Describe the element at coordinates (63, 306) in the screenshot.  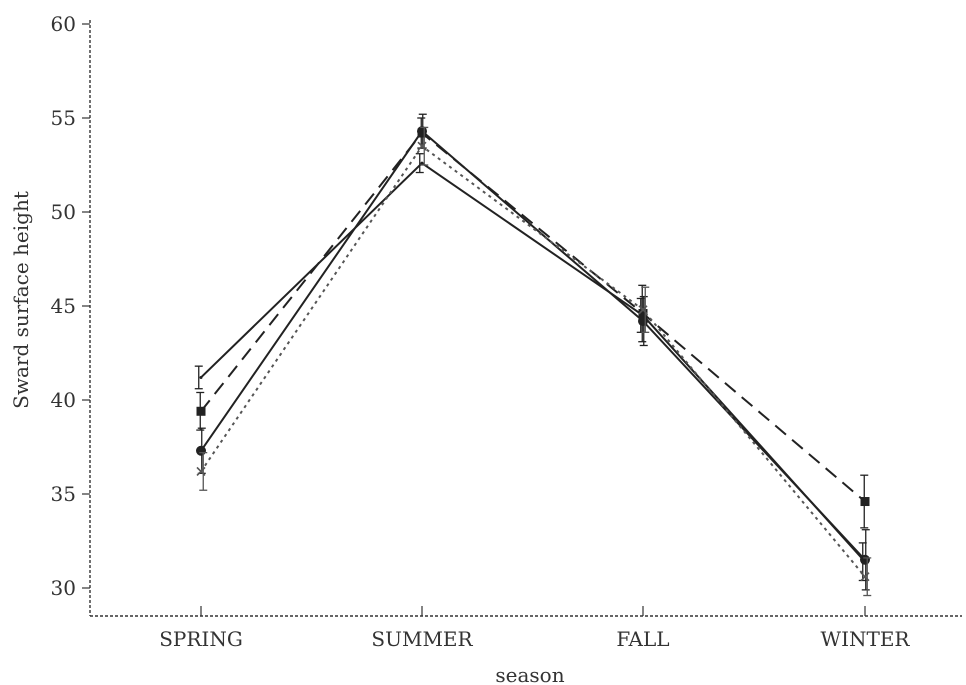
I see `y-tick-label: 45` at that location.